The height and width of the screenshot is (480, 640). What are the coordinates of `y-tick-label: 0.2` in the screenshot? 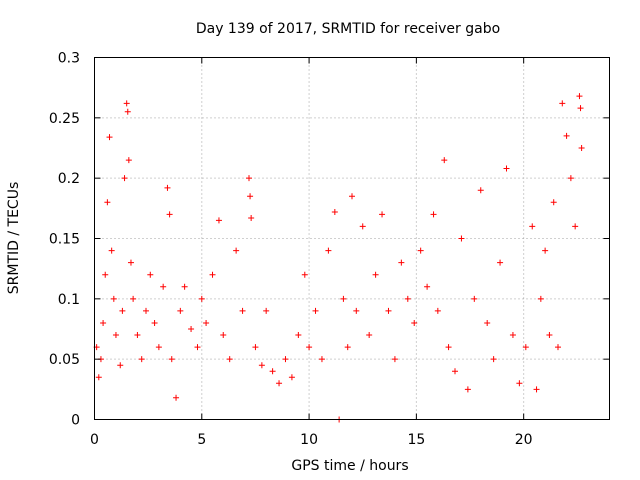 It's located at (69, 179).